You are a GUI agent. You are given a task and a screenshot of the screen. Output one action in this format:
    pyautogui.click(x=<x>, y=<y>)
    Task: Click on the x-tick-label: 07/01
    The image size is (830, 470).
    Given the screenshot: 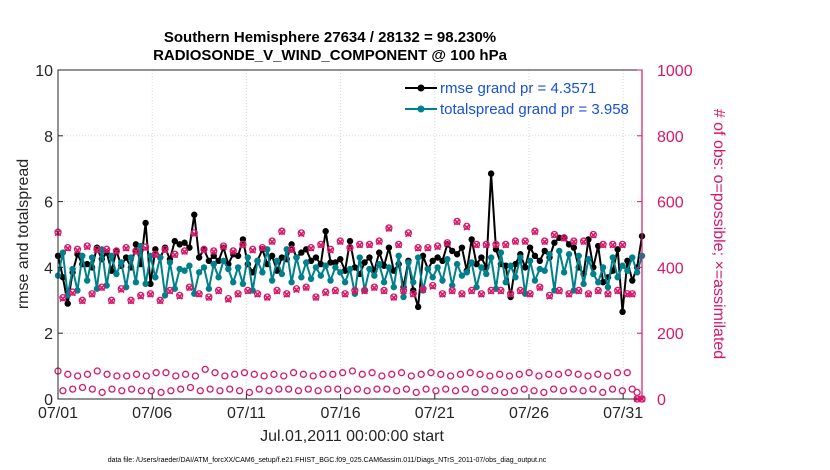 What is the action you would take?
    pyautogui.click(x=58, y=413)
    